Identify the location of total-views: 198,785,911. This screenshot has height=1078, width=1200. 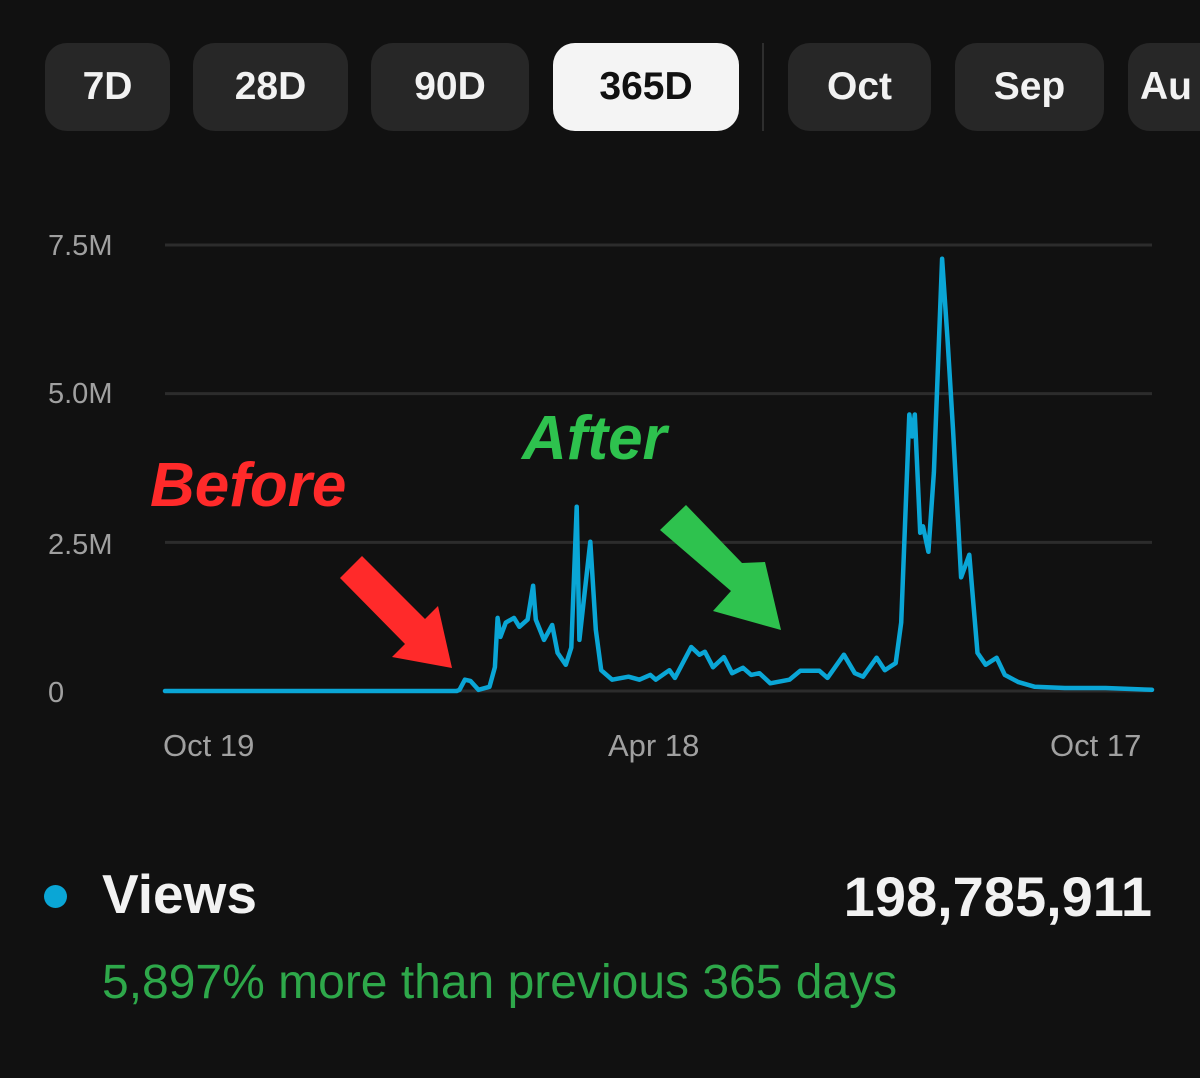
(997, 896).